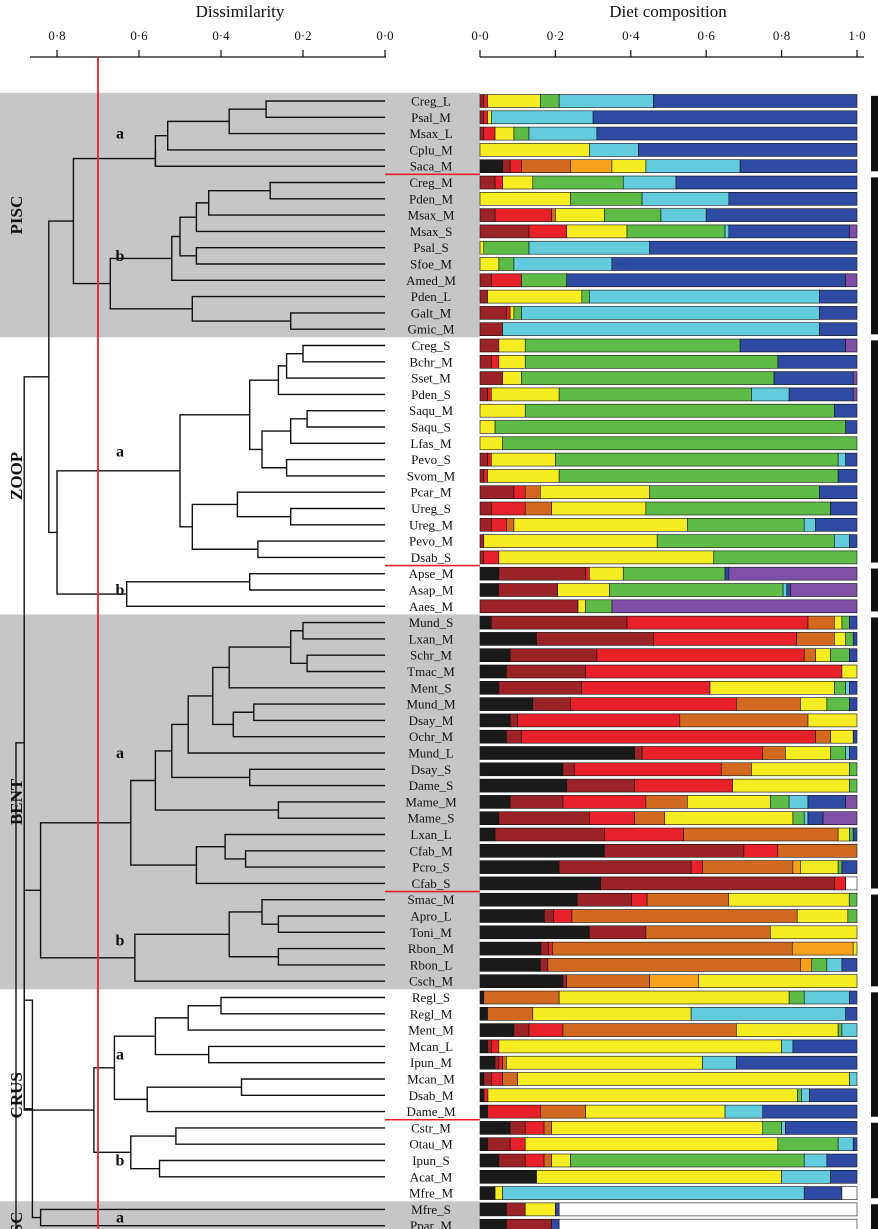 The width and height of the screenshot is (878, 1229). What do you see at coordinates (431, 818) in the screenshot?
I see `species-label: Mame_S` at bounding box center [431, 818].